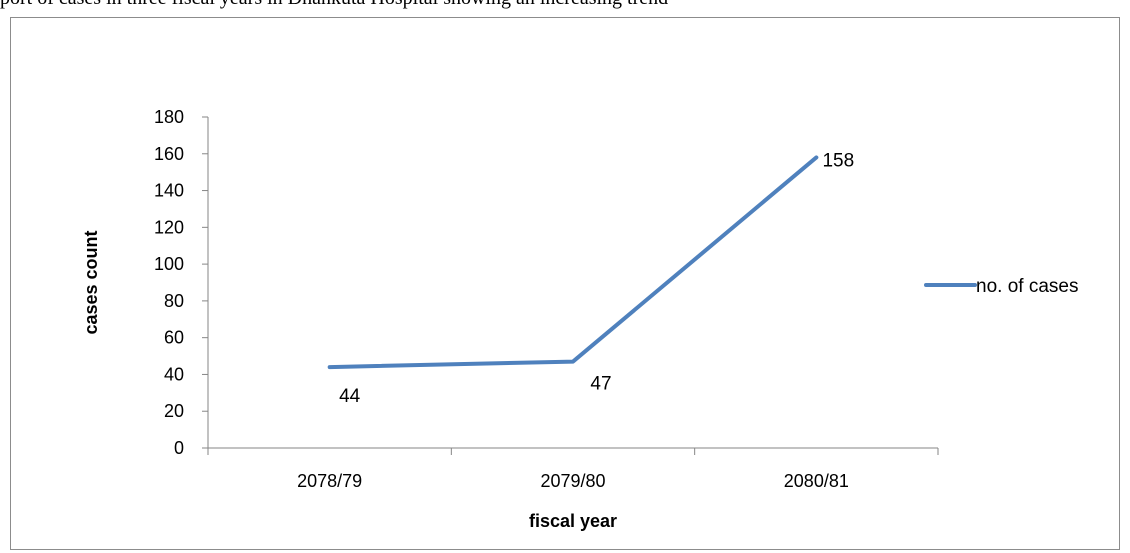 This screenshot has width=1130, height=553. What do you see at coordinates (573, 469) in the screenshot?
I see `x-axis-ticks: 2078/79 2079/80 2080/81` at bounding box center [573, 469].